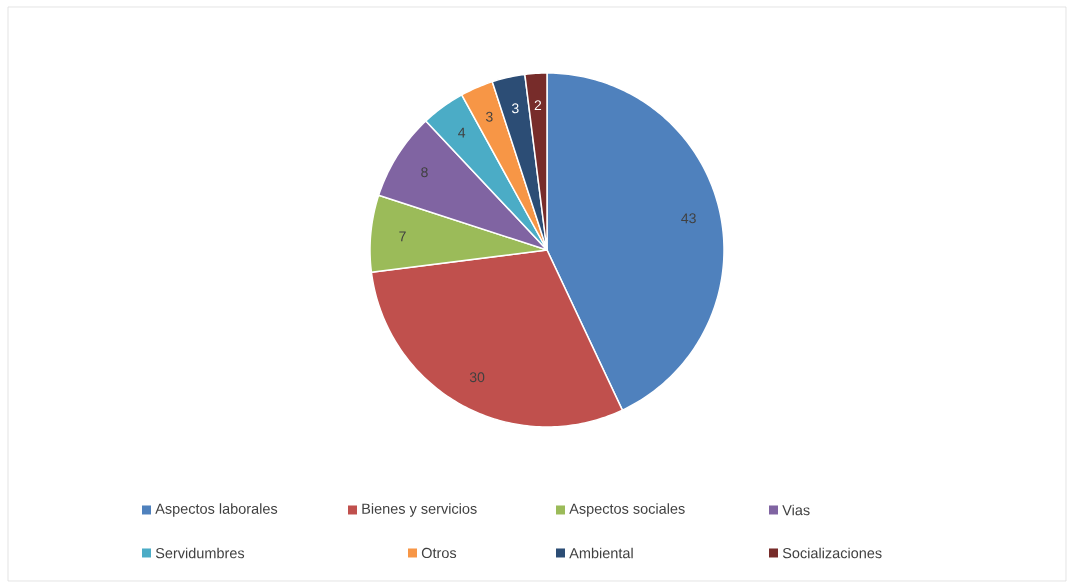 The height and width of the screenshot is (583, 1069). I want to click on legend-label: Ambiental, so click(601, 553).